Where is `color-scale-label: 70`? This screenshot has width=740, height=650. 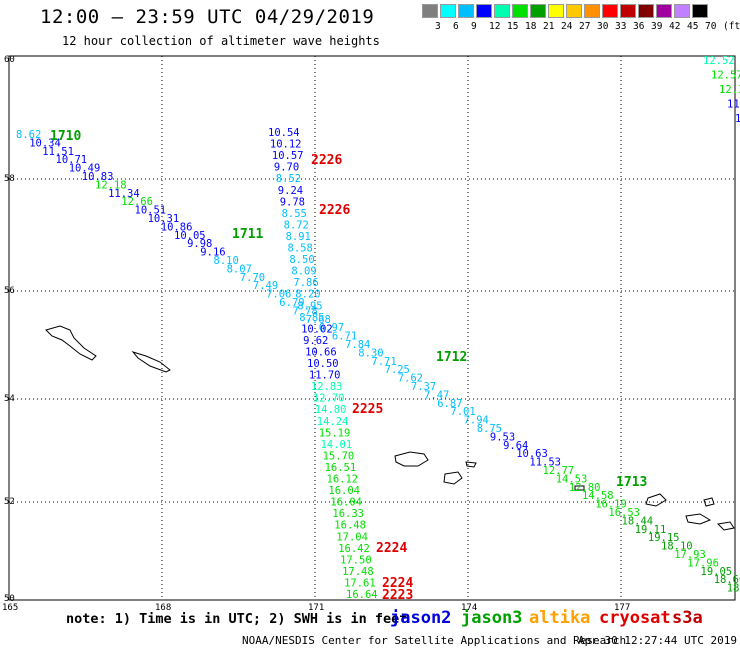
color-scale-label: 70 is located at coordinates (711, 26).